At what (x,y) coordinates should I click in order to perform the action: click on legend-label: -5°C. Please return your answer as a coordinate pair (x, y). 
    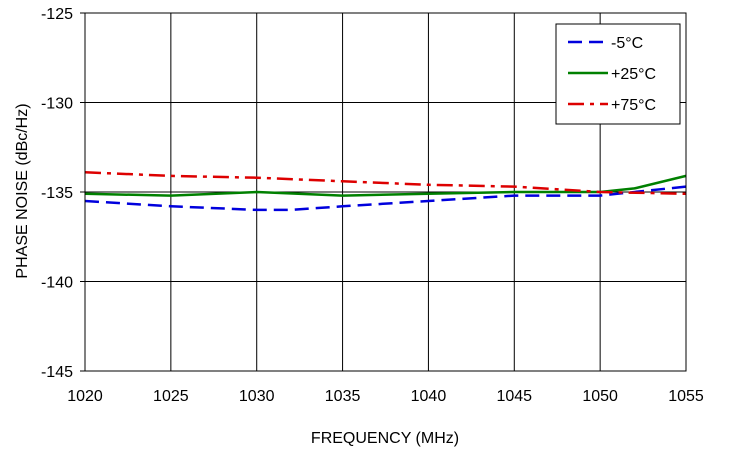
    Looking at the image, I should click on (627, 43).